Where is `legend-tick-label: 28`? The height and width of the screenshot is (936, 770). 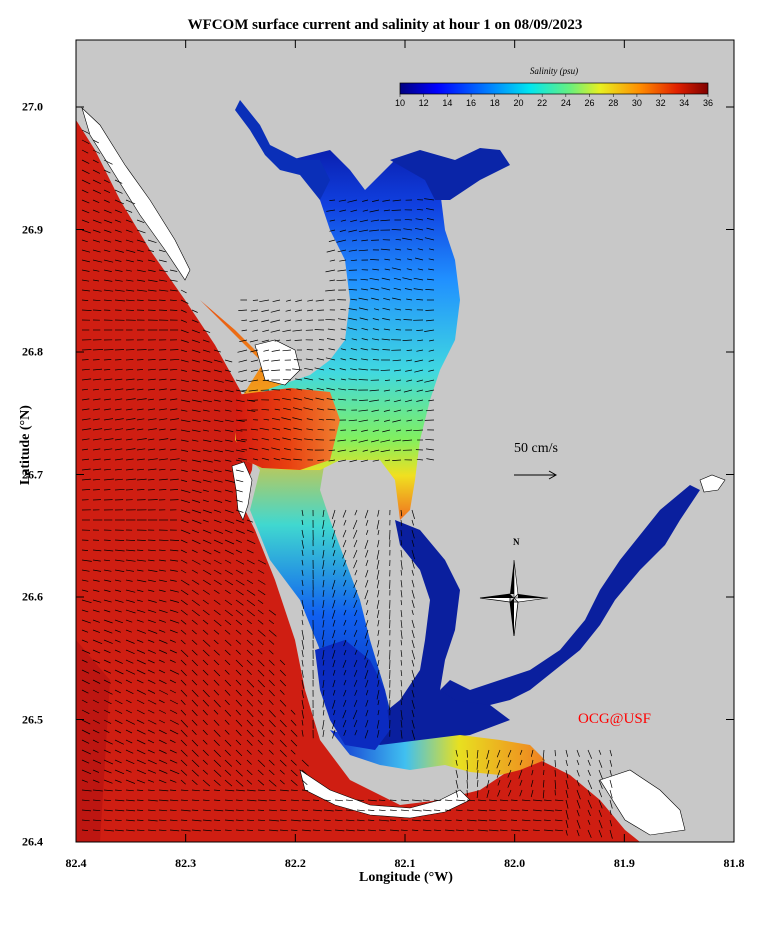 legend-tick-label: 28 is located at coordinates (613, 103).